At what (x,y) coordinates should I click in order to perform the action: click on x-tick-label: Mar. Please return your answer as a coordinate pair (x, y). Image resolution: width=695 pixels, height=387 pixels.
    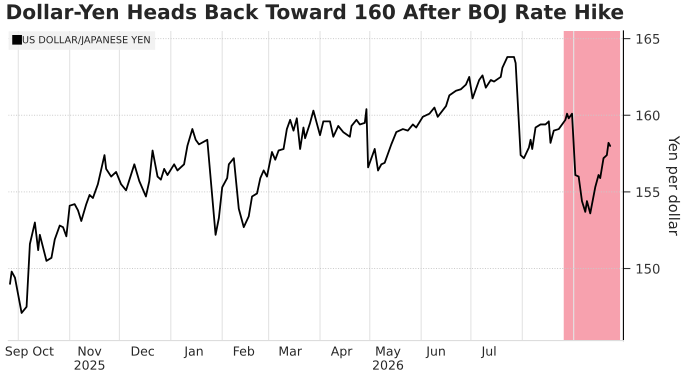
    Looking at the image, I should click on (291, 351).